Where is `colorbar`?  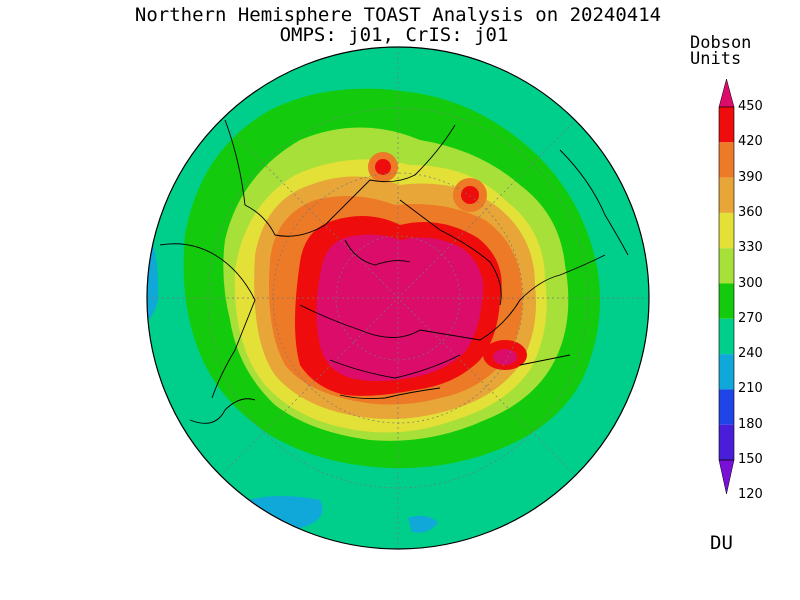
colorbar is located at coordinates (726, 286).